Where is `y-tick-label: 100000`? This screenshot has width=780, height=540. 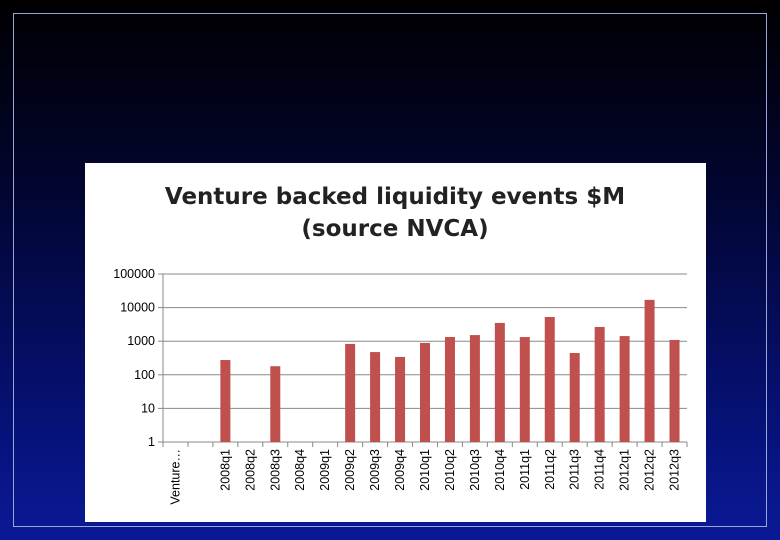
y-tick-label: 100000 is located at coordinates (134, 274).